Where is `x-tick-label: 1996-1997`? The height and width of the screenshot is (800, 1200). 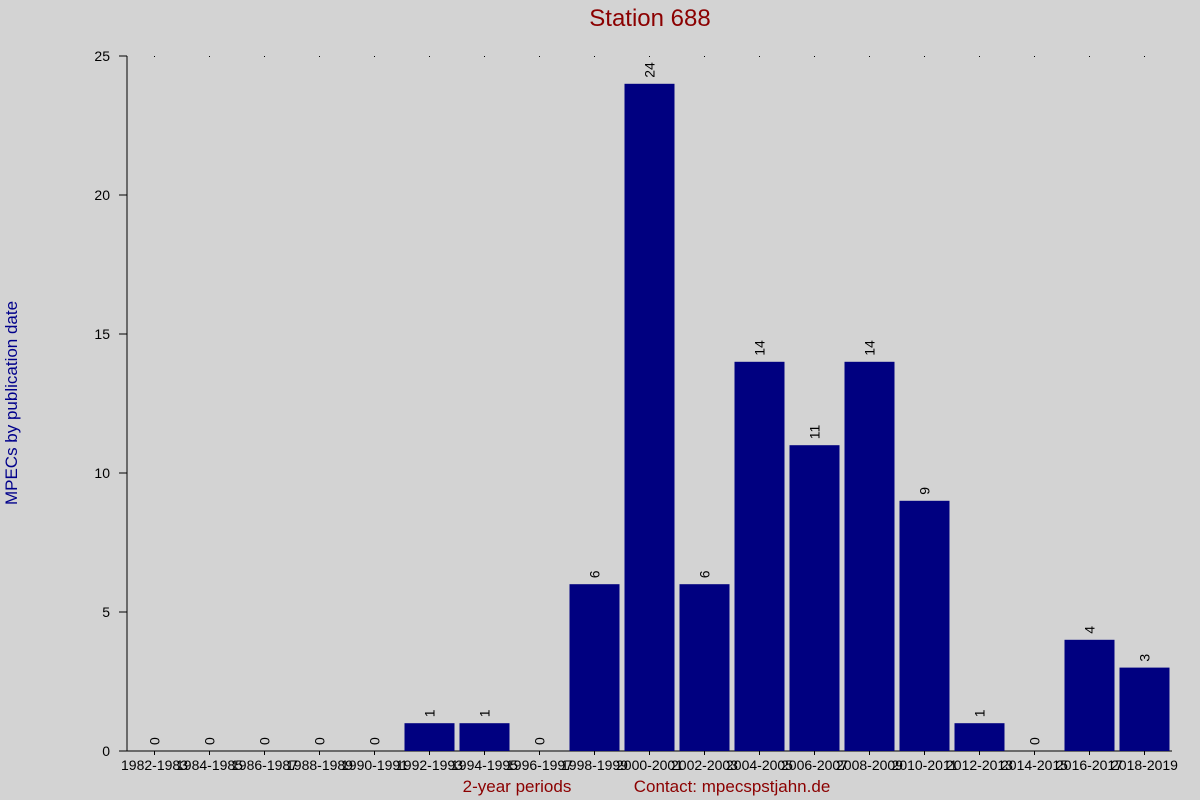 x-tick-label: 1996-1997 is located at coordinates (539, 765).